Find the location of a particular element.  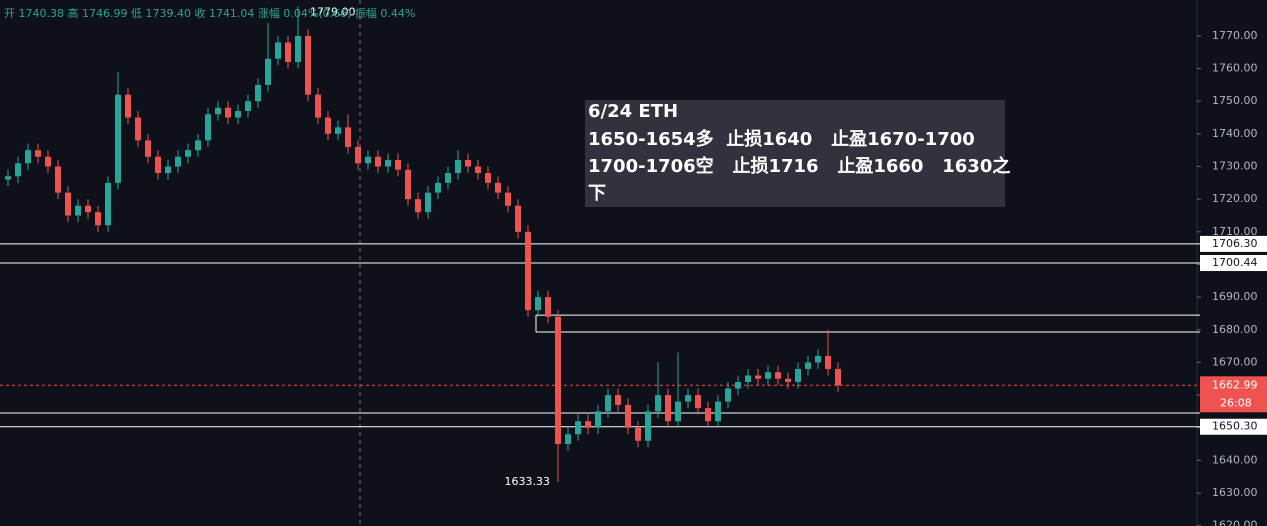

y-tick-label: 1730.00 is located at coordinates (1235, 166).